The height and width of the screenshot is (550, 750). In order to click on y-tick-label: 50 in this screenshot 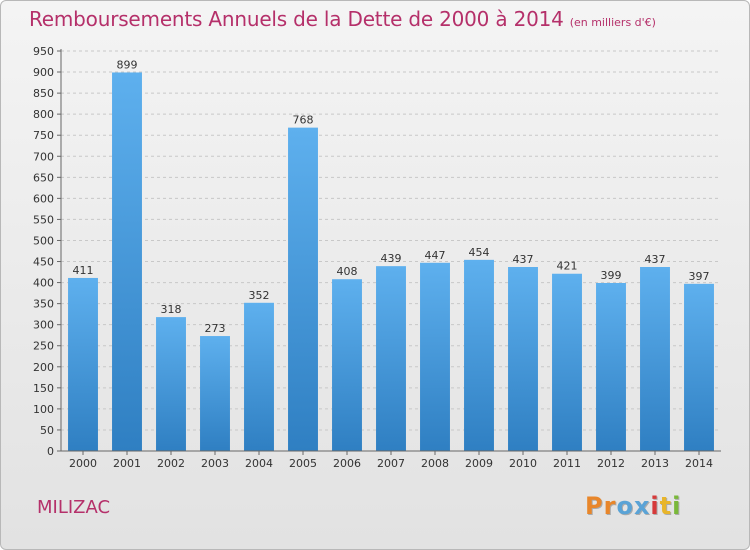, I will do `click(47, 430)`.